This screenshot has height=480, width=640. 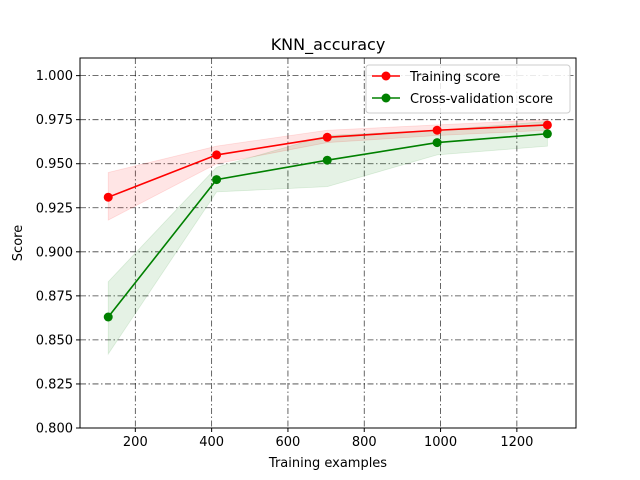 I want to click on legend-swatch-cv-marker, so click(x=386, y=98).